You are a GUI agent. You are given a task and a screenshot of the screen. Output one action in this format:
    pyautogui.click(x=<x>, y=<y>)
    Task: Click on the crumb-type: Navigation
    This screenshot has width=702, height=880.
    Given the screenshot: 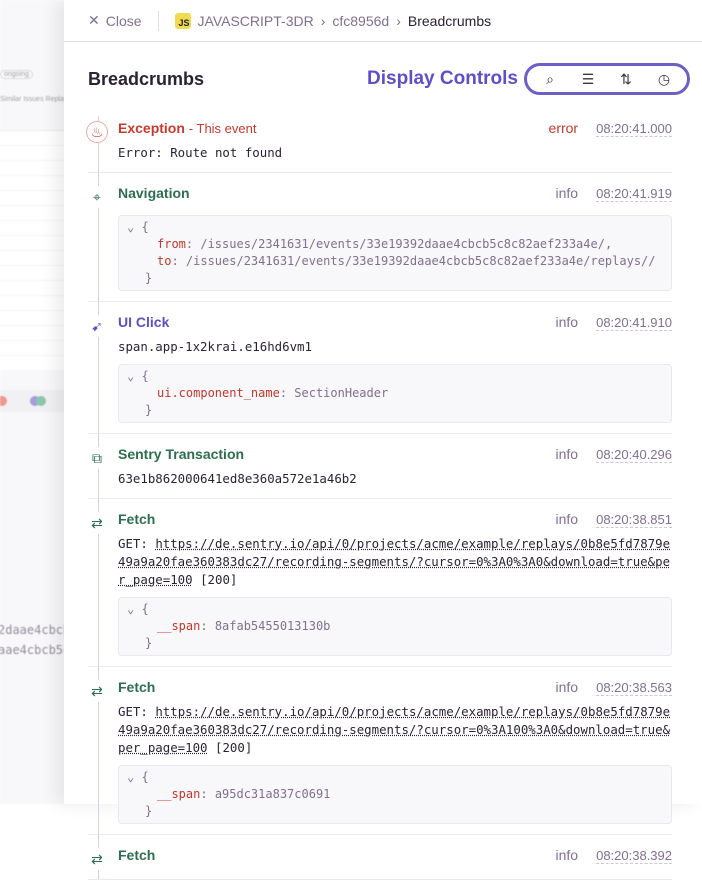 What is the action you would take?
    pyautogui.click(x=154, y=193)
    